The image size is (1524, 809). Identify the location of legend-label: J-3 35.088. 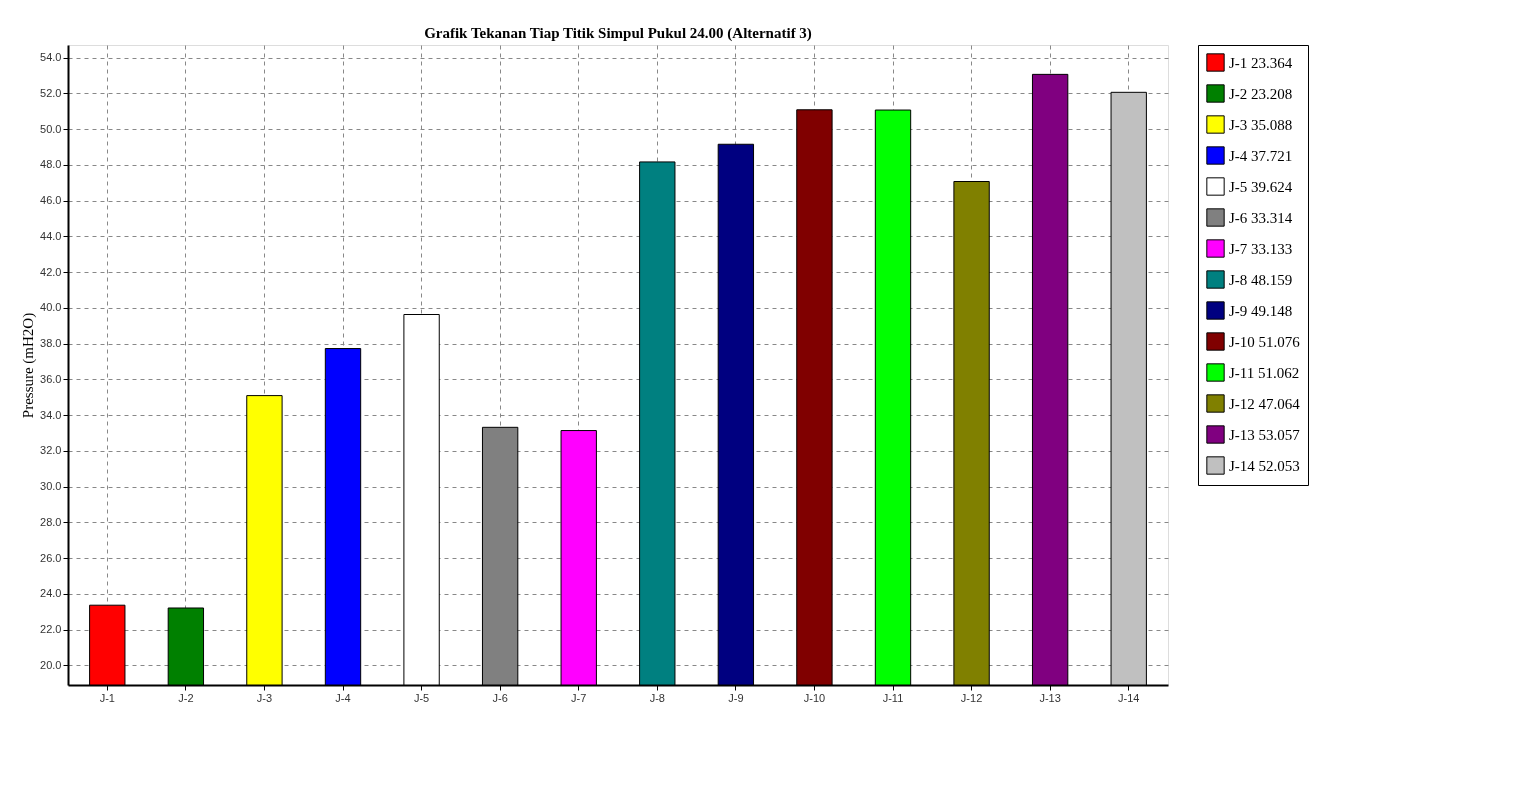
(1261, 124).